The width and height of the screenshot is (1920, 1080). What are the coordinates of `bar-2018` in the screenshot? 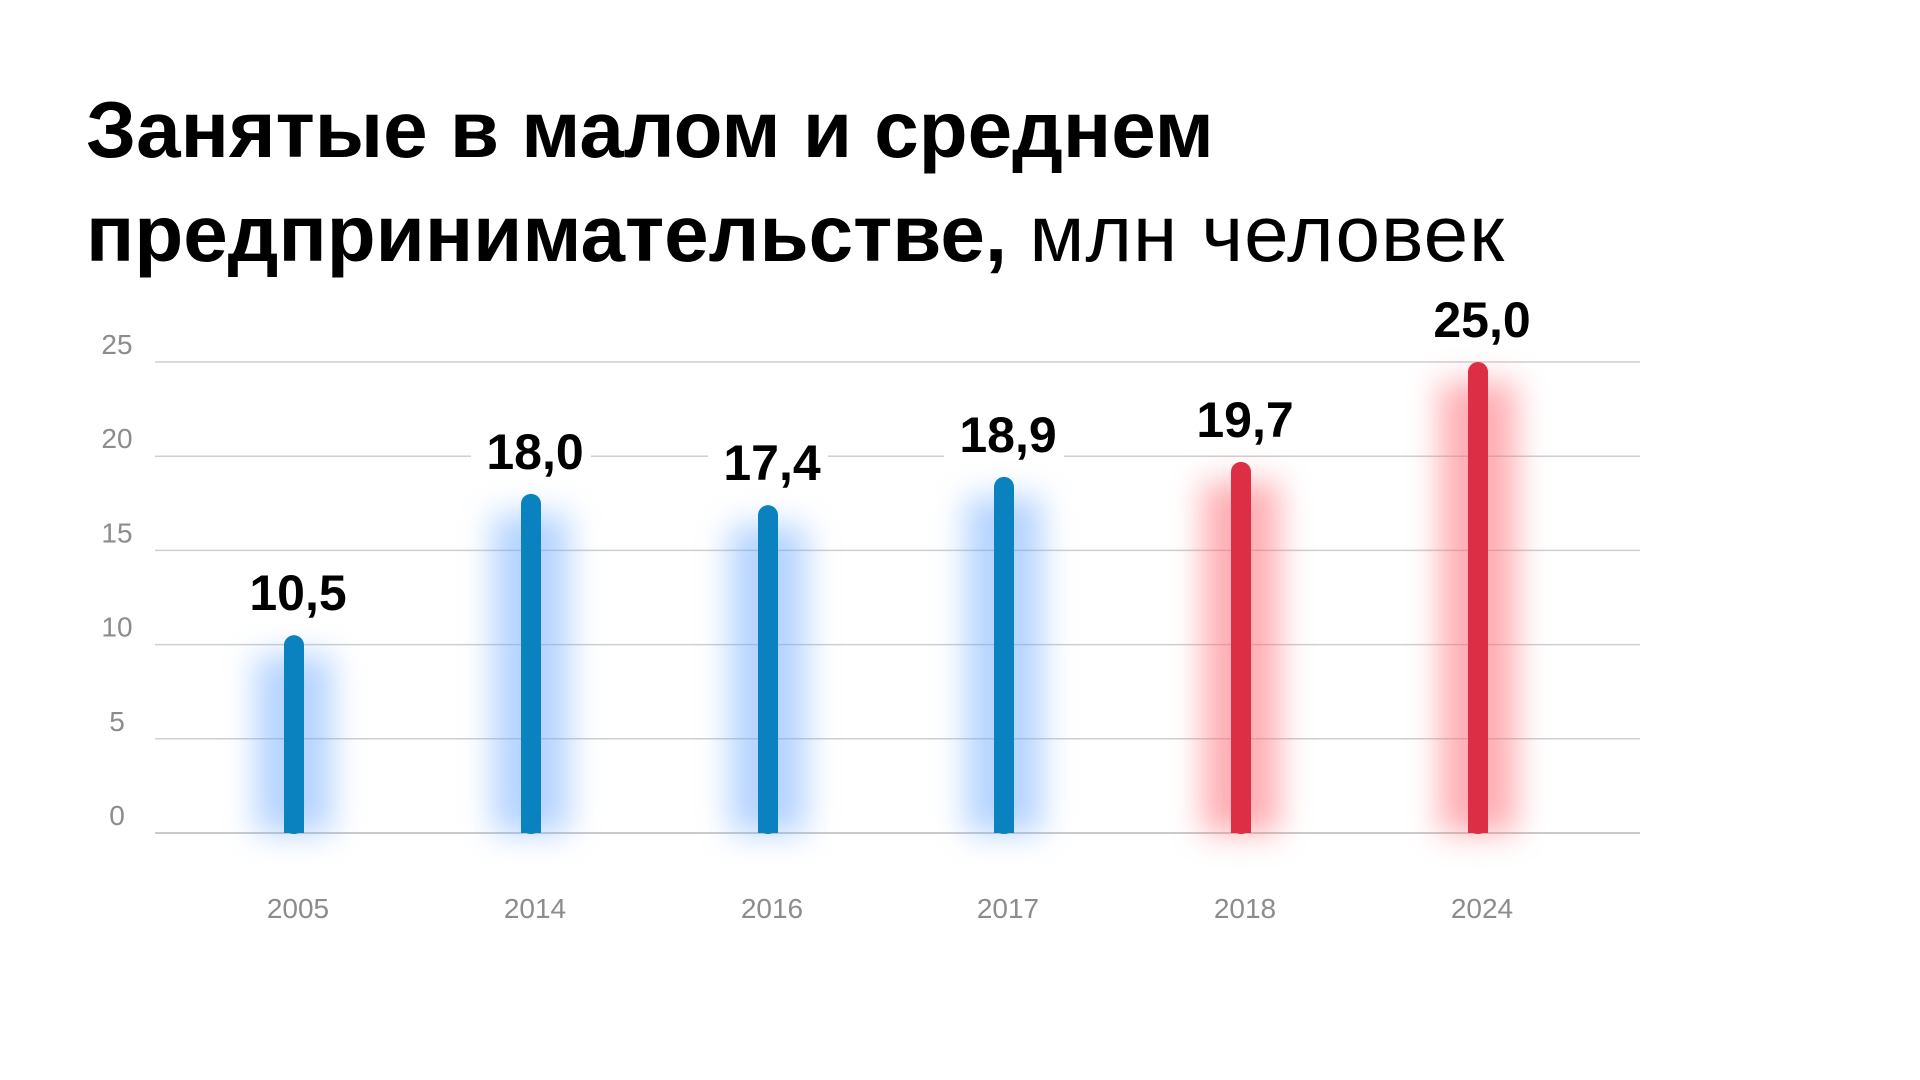 It's located at (1241, 647).